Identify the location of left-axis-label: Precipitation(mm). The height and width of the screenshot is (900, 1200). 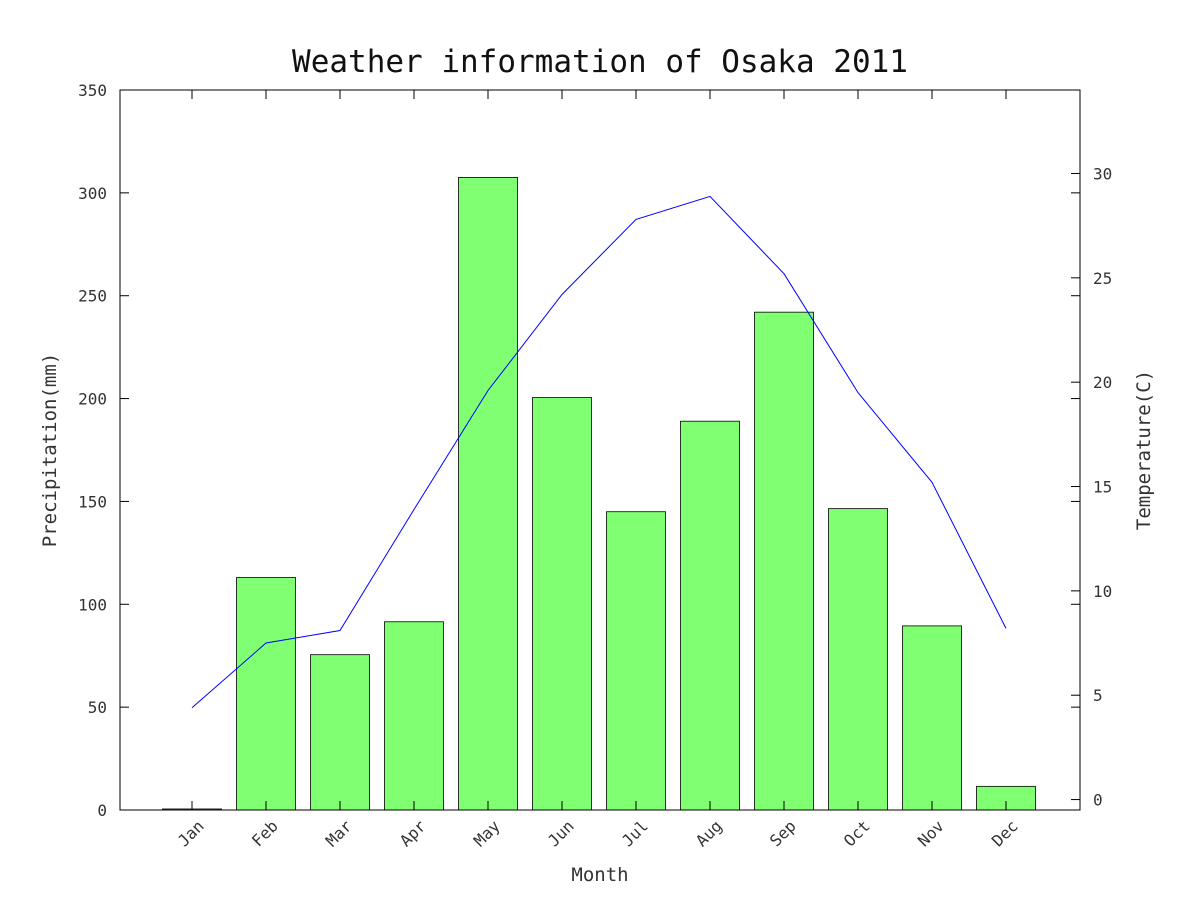
(50, 450).